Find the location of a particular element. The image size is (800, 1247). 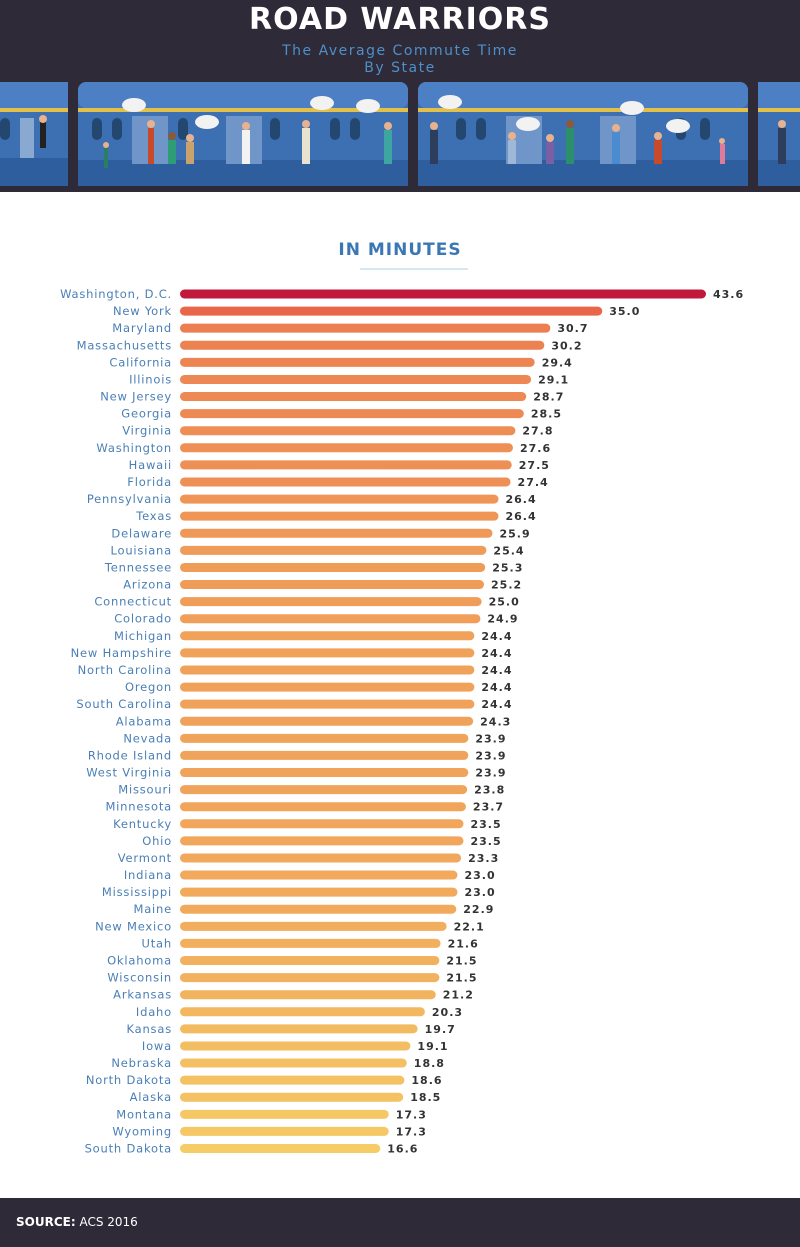

unit-underline is located at coordinates (414, 269).